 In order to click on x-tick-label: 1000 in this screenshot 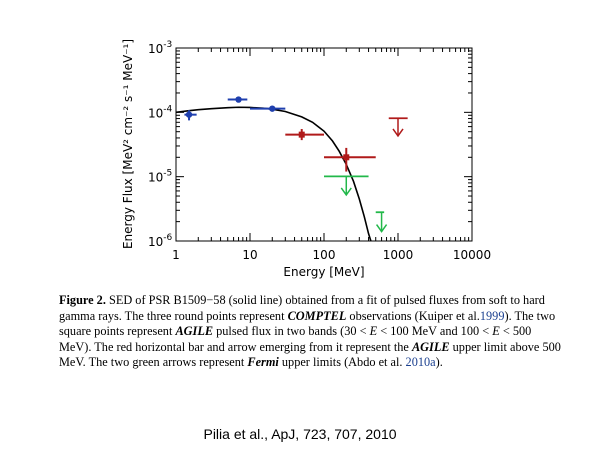, I will do `click(398, 255)`.